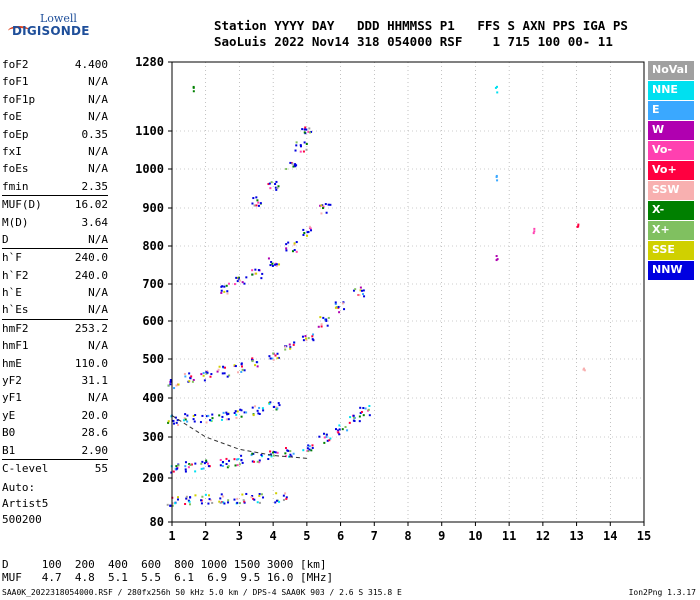 This screenshot has height=600, width=700. I want to click on param-value: 31.1, so click(95, 381).